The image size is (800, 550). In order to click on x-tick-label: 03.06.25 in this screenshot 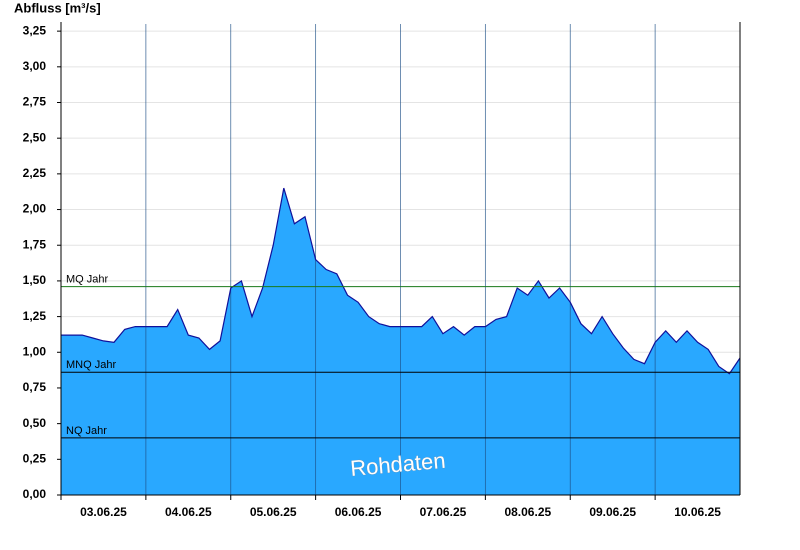, I will do `click(103, 512)`.